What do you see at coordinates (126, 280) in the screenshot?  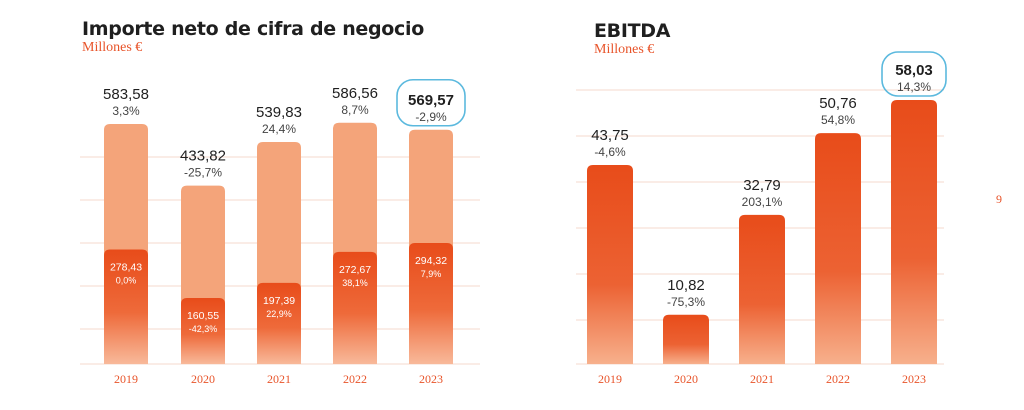 I see `revenue-inner-change-label: 0,0%` at bounding box center [126, 280].